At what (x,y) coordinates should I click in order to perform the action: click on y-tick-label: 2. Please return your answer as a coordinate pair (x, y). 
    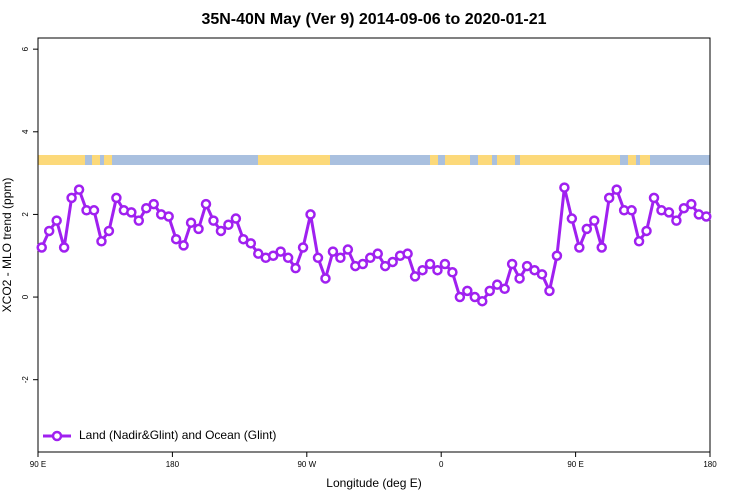
    Looking at the image, I should click on (25, 214).